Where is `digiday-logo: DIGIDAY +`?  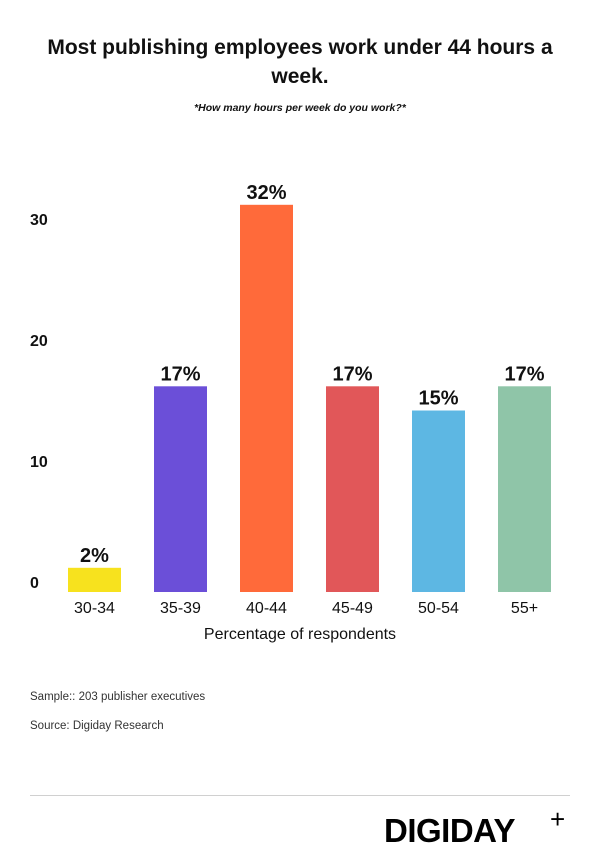
digiday-logo: DIGIDAY + is located at coordinates (479, 831).